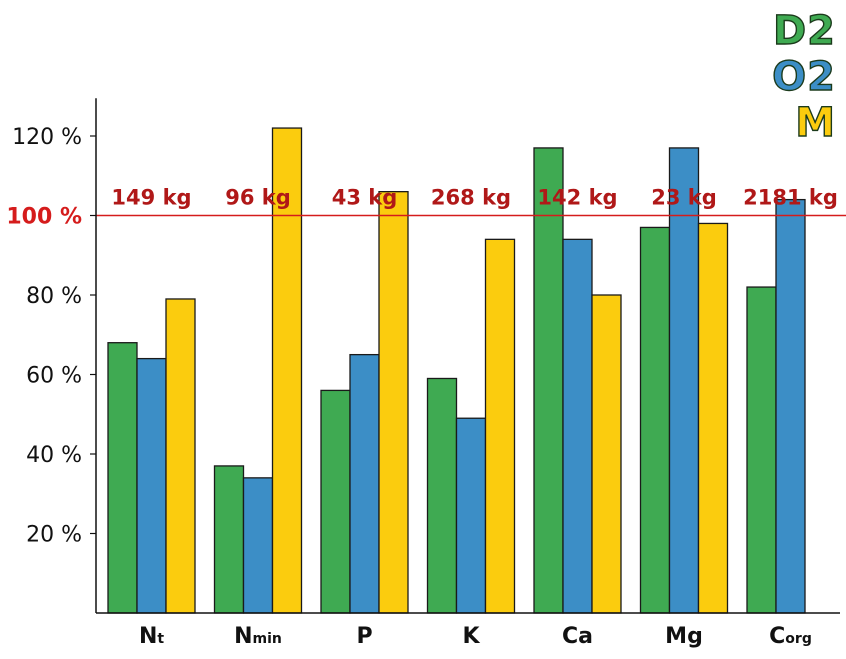 This screenshot has height=659, width=846. I want to click on category-label: Nt, so click(151, 636).